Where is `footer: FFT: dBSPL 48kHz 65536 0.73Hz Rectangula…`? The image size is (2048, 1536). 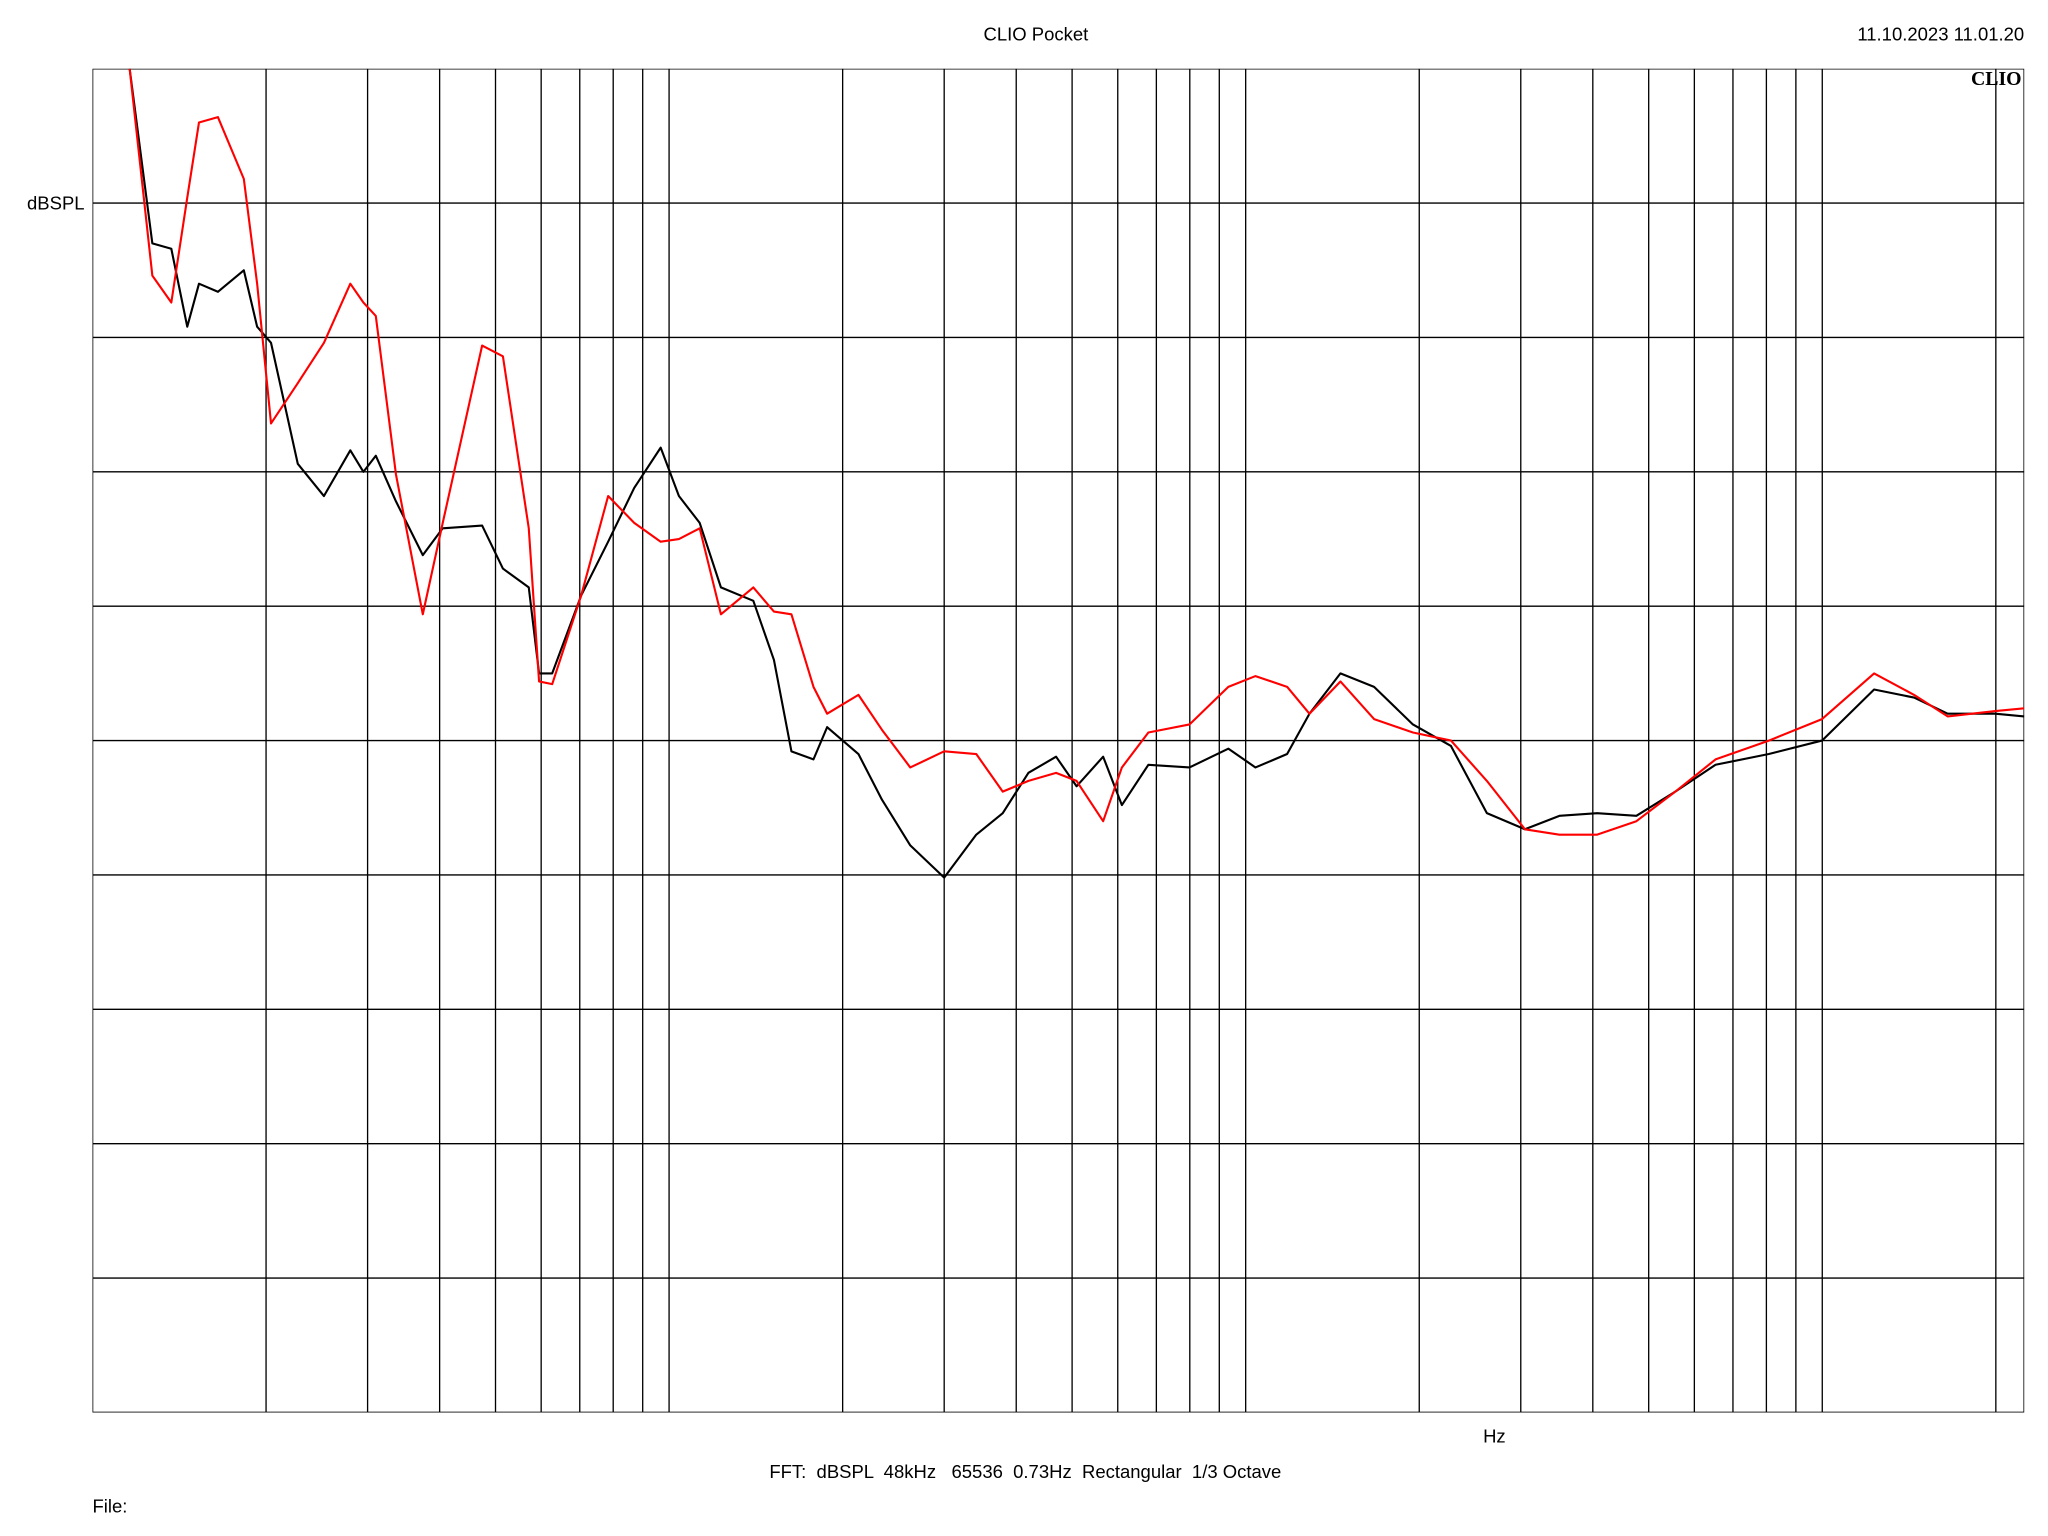 footer: FFT: dBSPL 48kHz 65536 0.73Hz Rectangula… is located at coordinates (1025, 1471).